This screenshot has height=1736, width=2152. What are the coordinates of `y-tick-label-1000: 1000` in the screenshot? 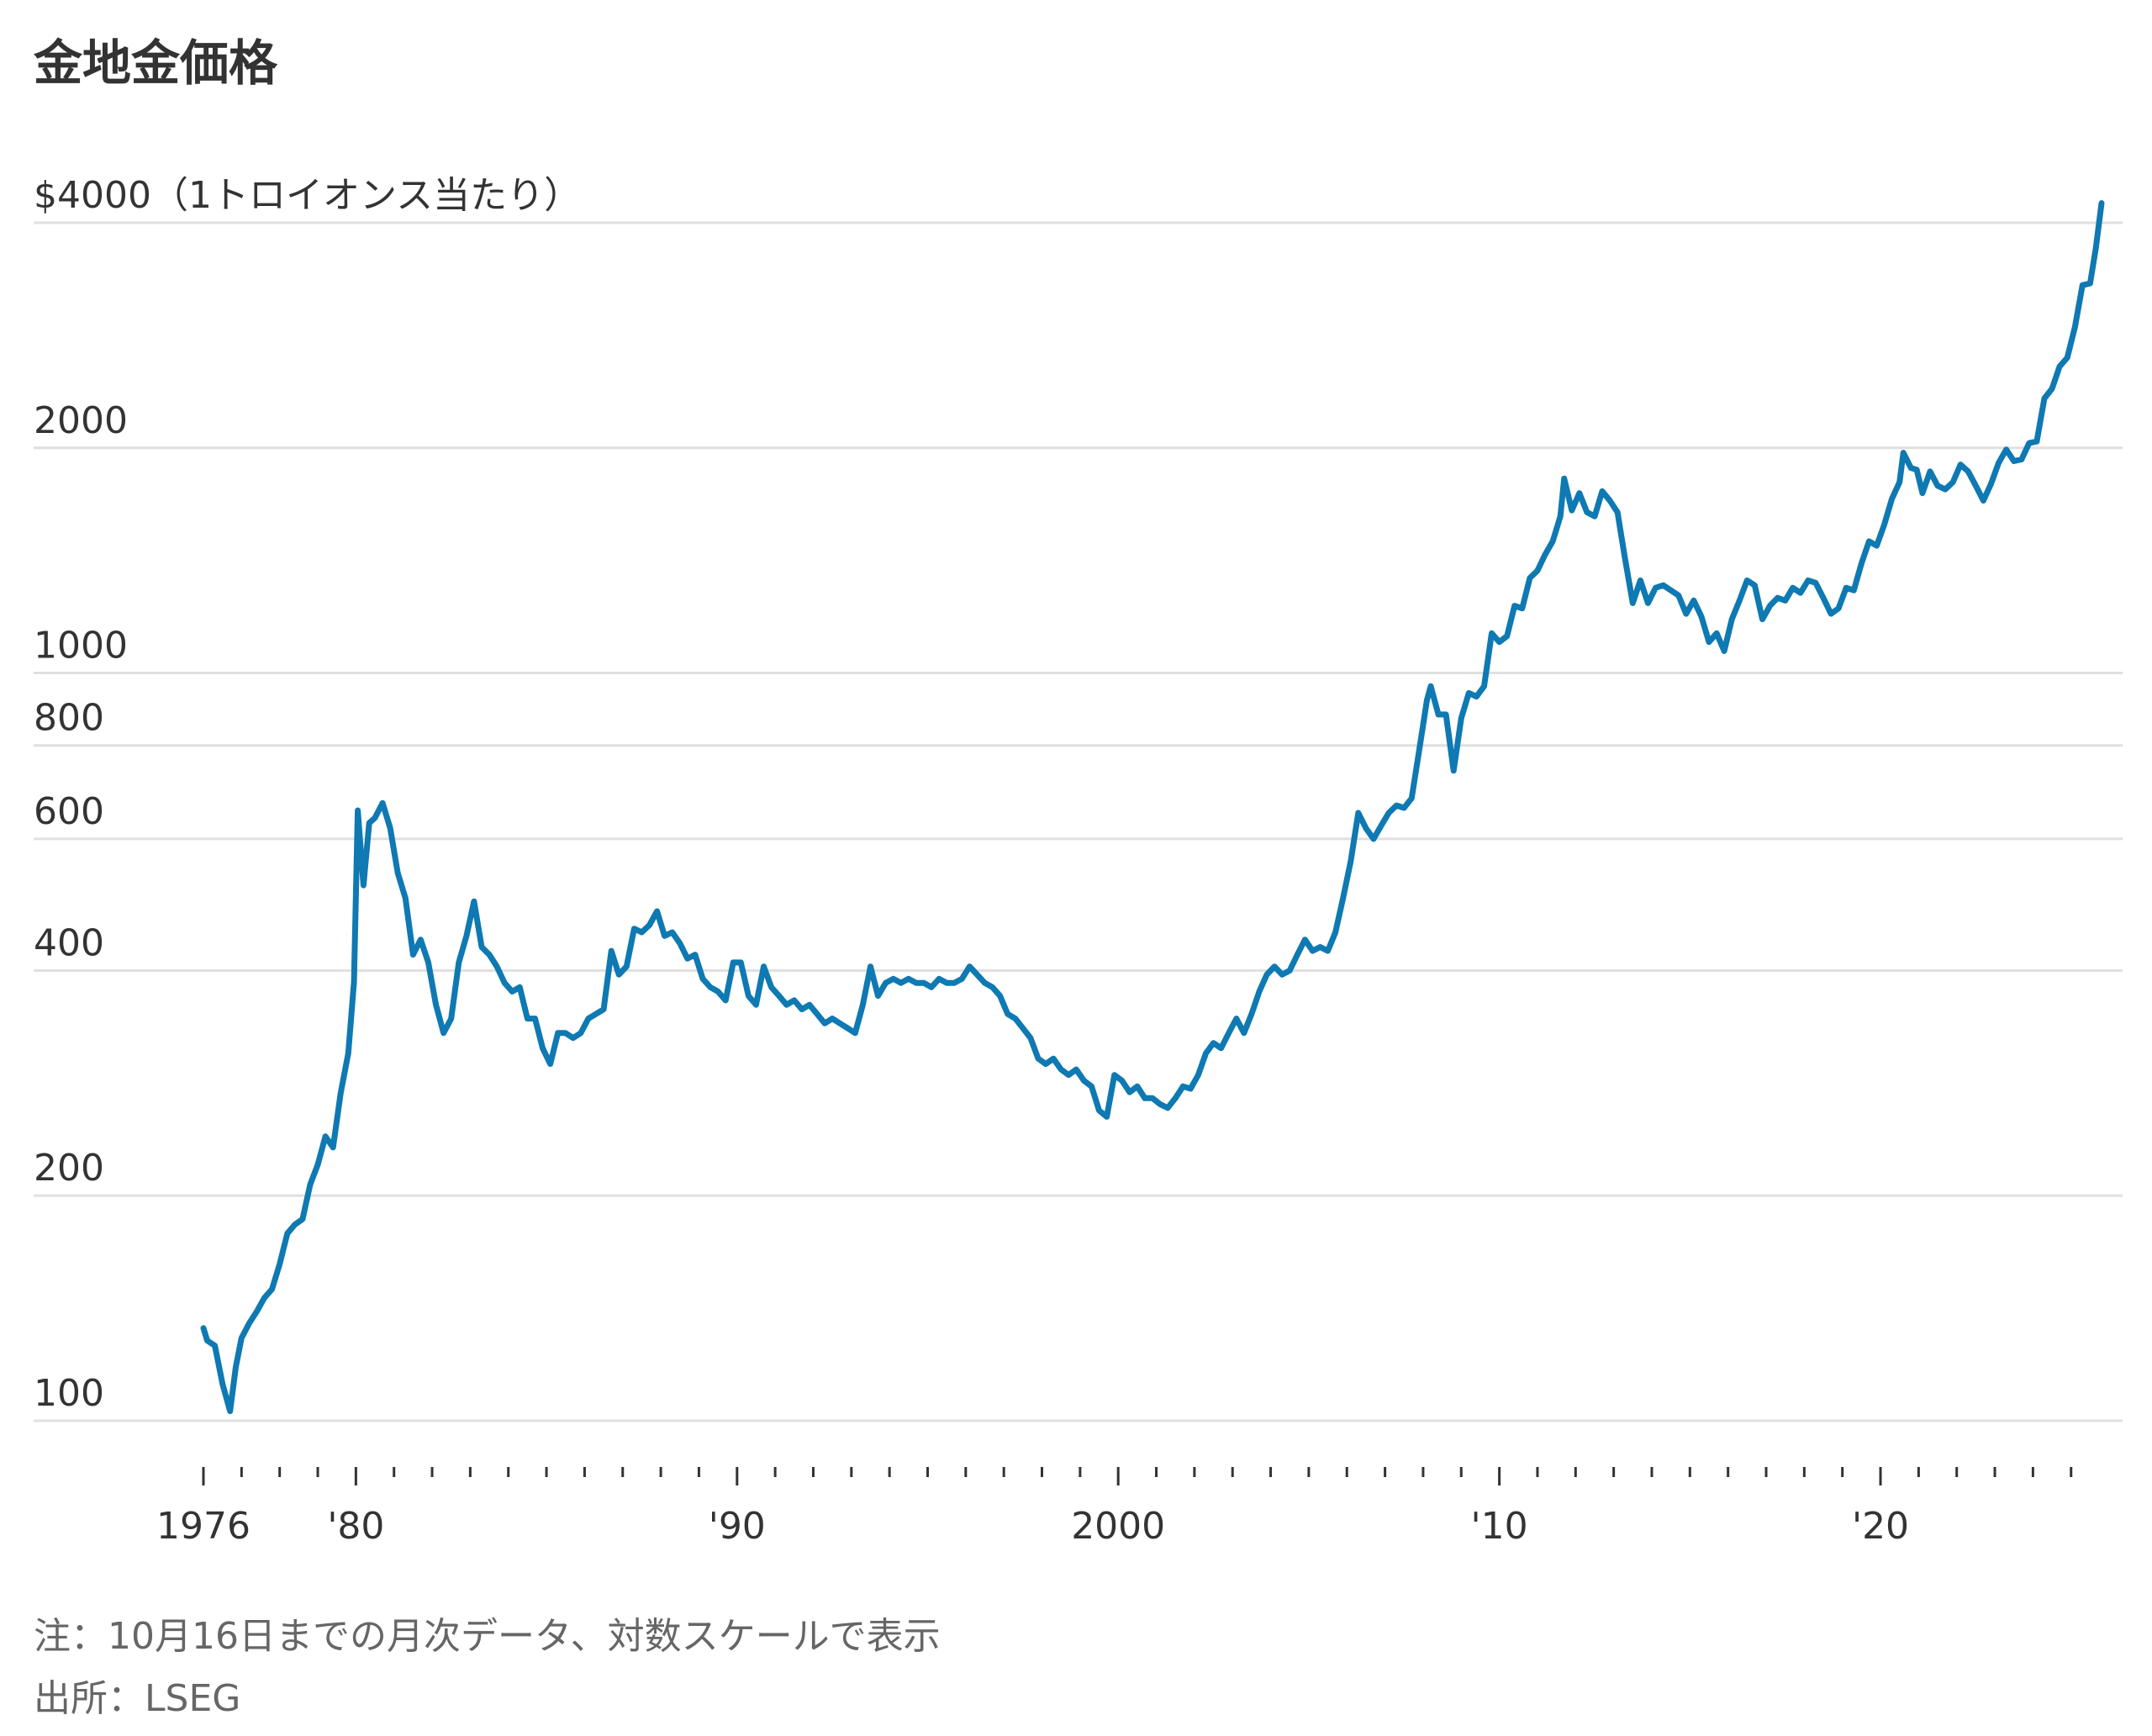 It's located at (81, 646).